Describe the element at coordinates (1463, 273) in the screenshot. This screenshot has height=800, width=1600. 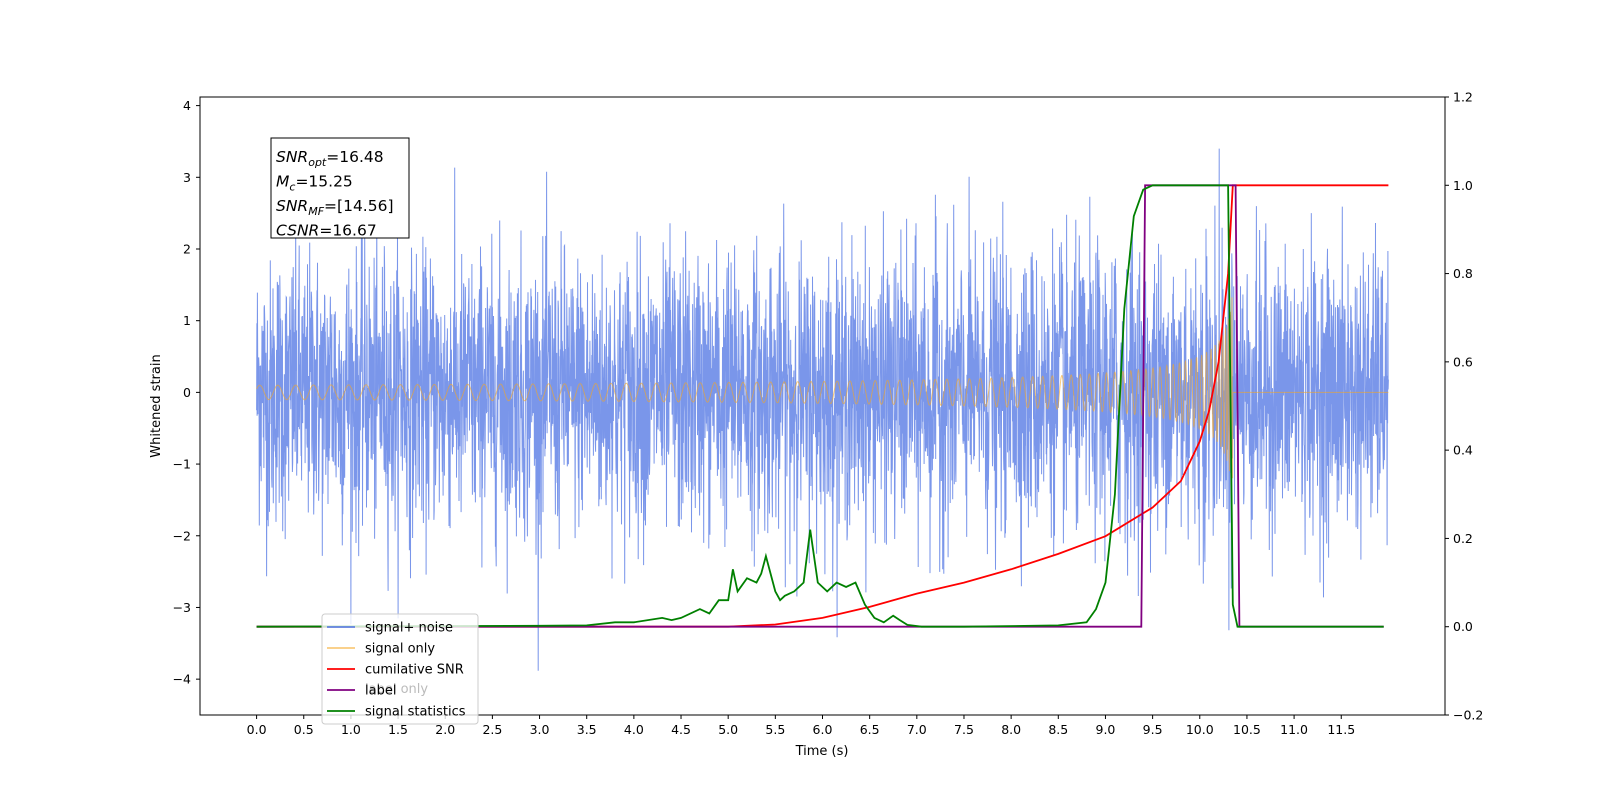
I see `y2-tick-label: 0.8` at that location.